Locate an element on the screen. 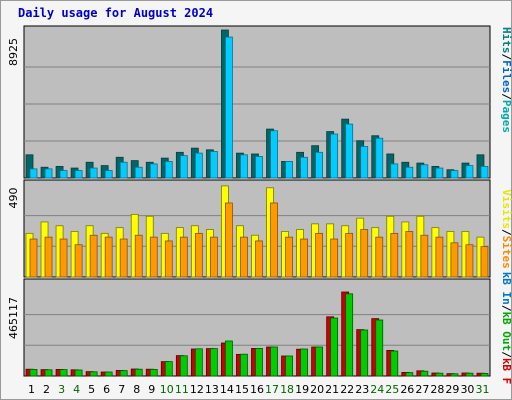 The image size is (512, 400). legend-pages: Pages is located at coordinates (506, 116).